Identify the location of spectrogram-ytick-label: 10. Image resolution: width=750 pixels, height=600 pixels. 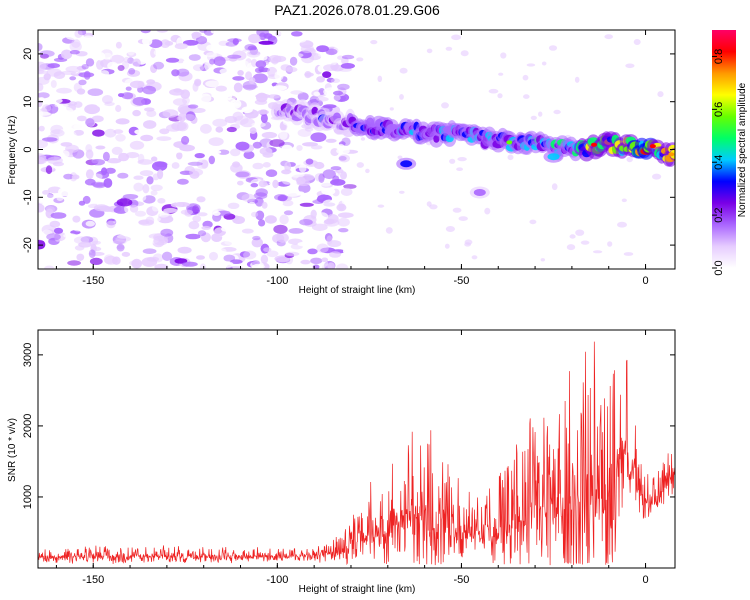
(28, 102).